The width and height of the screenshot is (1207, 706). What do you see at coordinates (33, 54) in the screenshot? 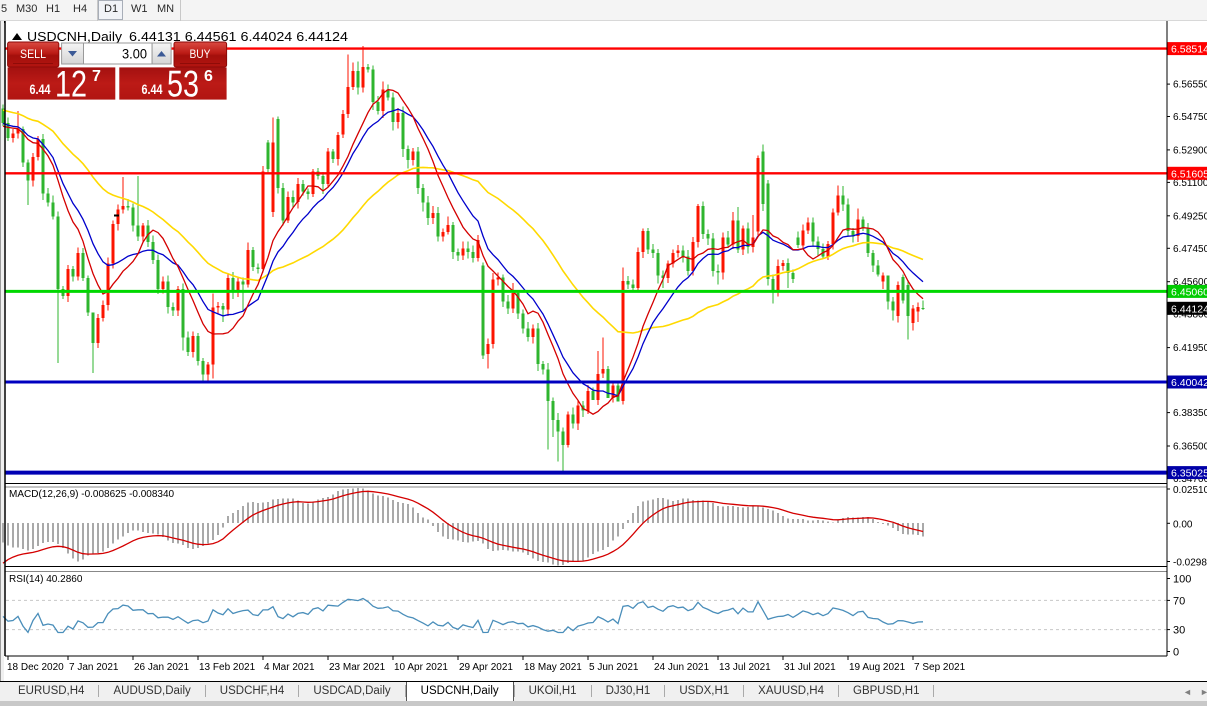
I see `svg-text: SELL` at bounding box center [33, 54].